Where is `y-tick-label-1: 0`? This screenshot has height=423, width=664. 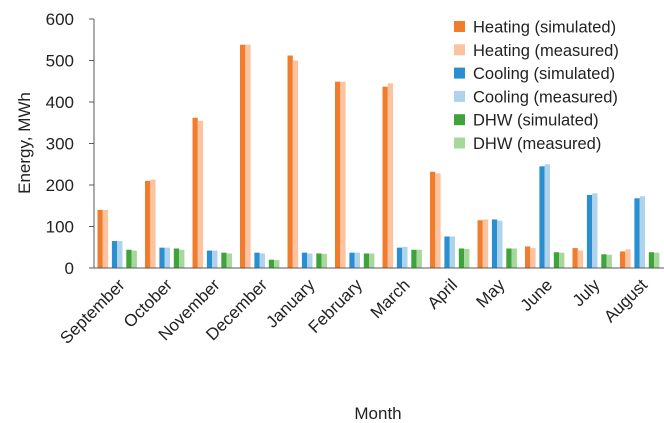 y-tick-label-1: 0 is located at coordinates (69, 268).